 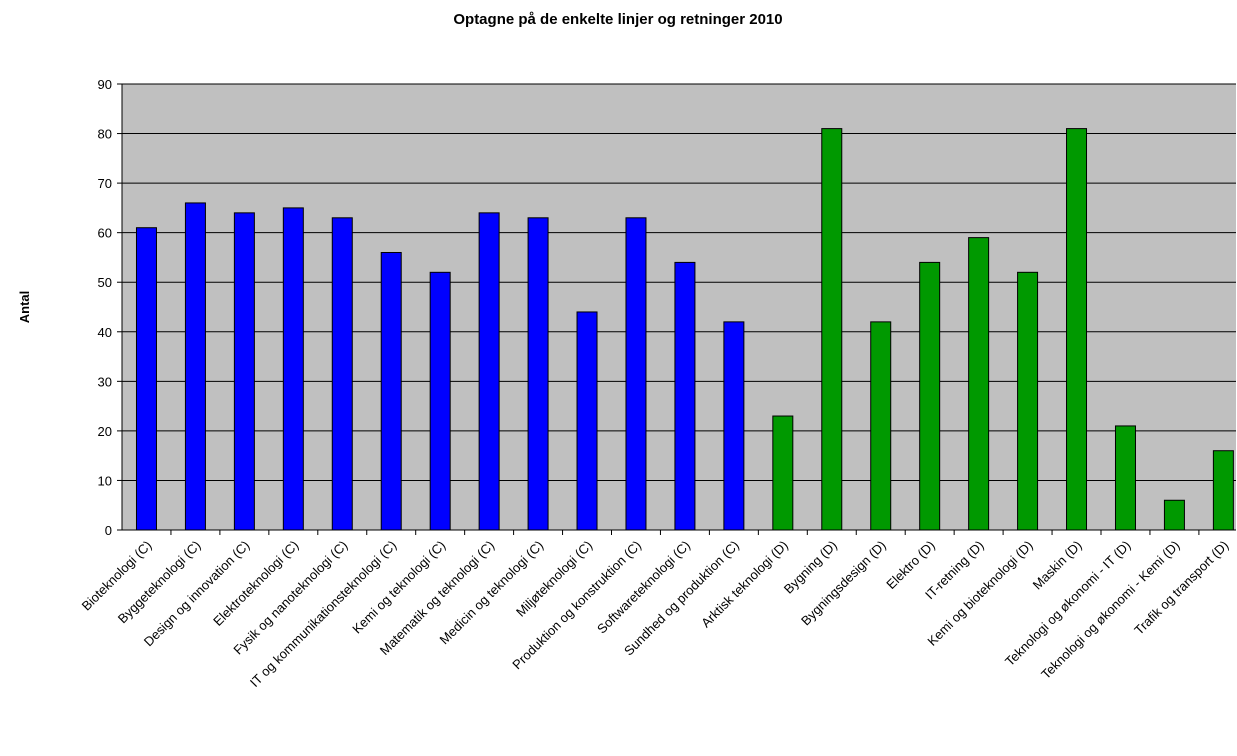 I want to click on y-tick-label: 40, so click(x=105, y=332).